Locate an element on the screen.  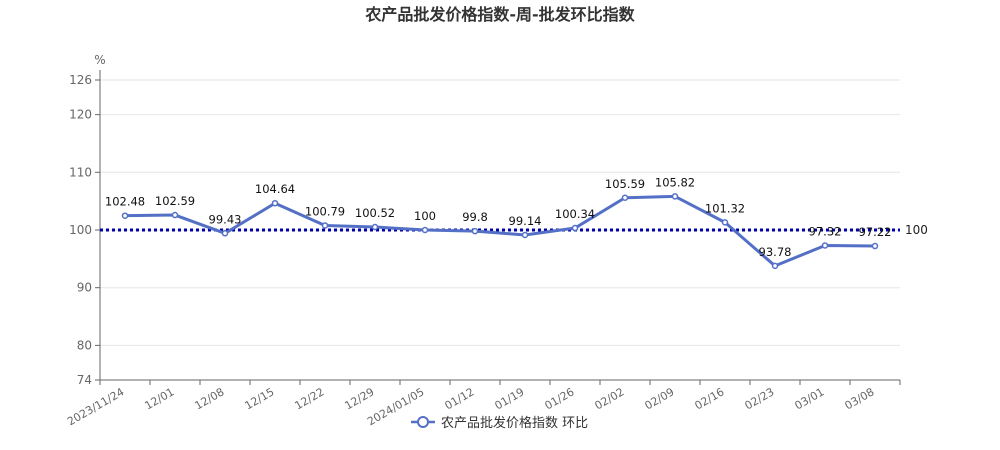
y-tick-labels: 74 80 90 100 110 120 126 is located at coordinates (80, 230).